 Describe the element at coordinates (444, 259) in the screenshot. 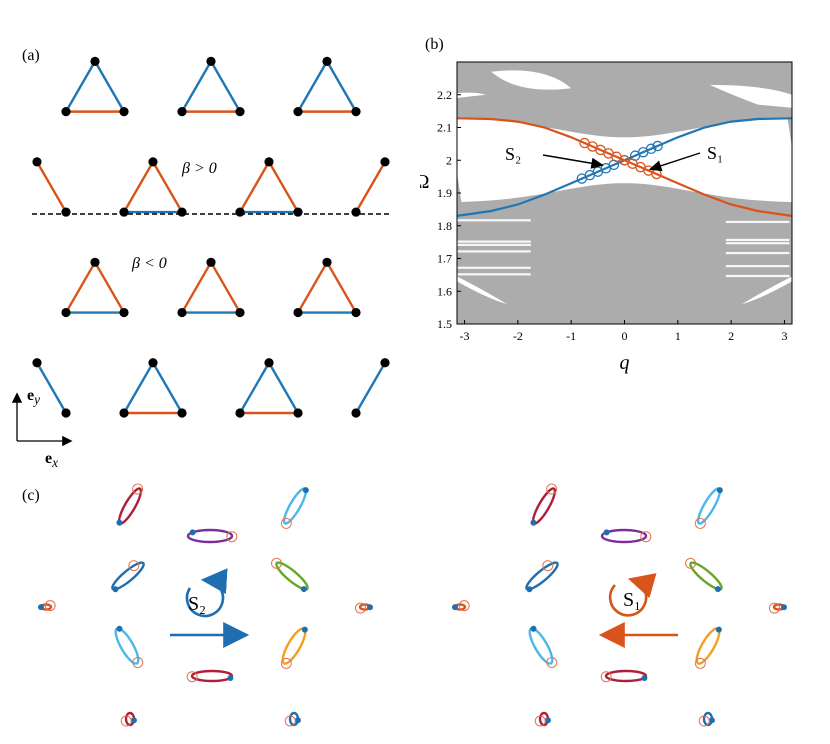

I see `y-tick-label: 1.7` at that location.